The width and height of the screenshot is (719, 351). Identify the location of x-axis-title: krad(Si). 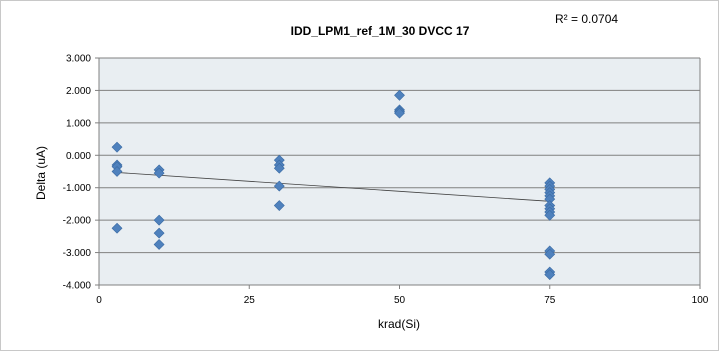
(399, 324).